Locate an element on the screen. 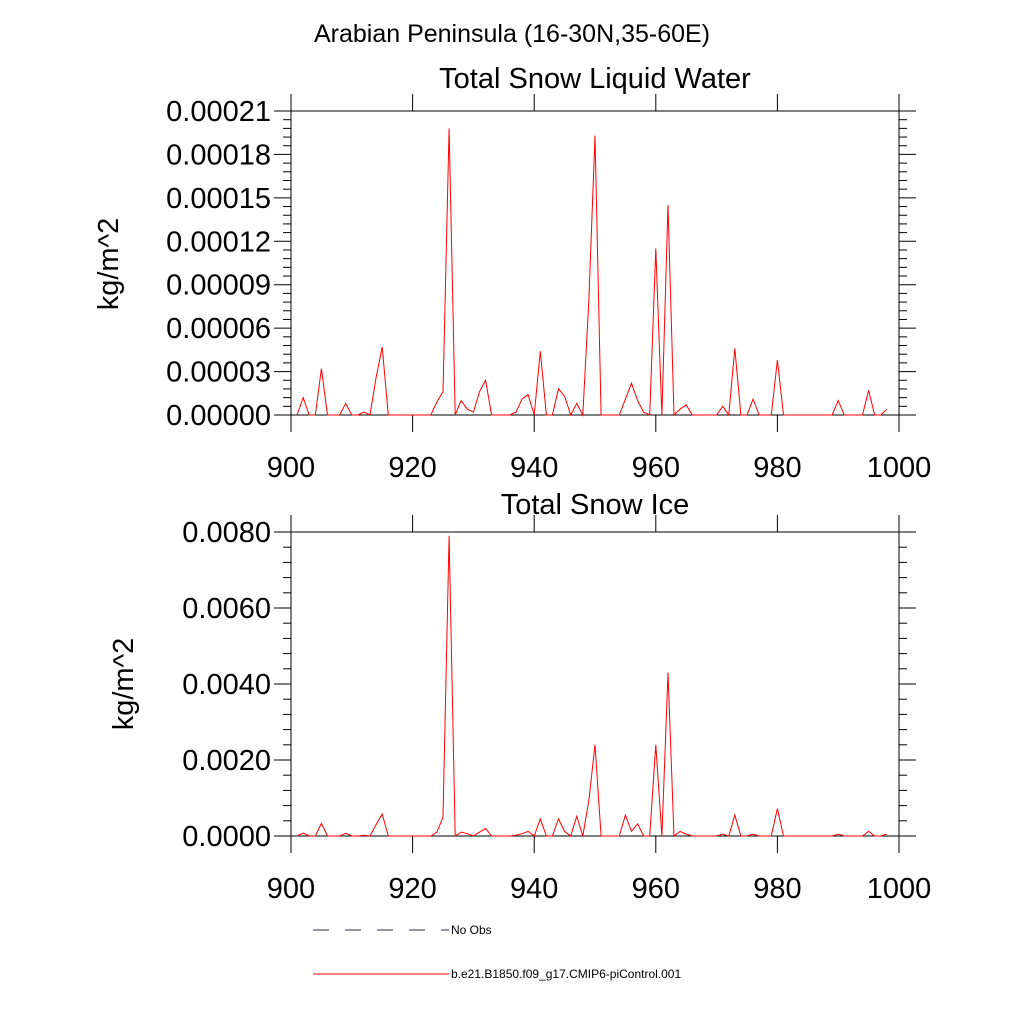  legend-label-model: b.e21.B1850.f09_g17.CMIP6-piControl.001 is located at coordinates (566, 974).